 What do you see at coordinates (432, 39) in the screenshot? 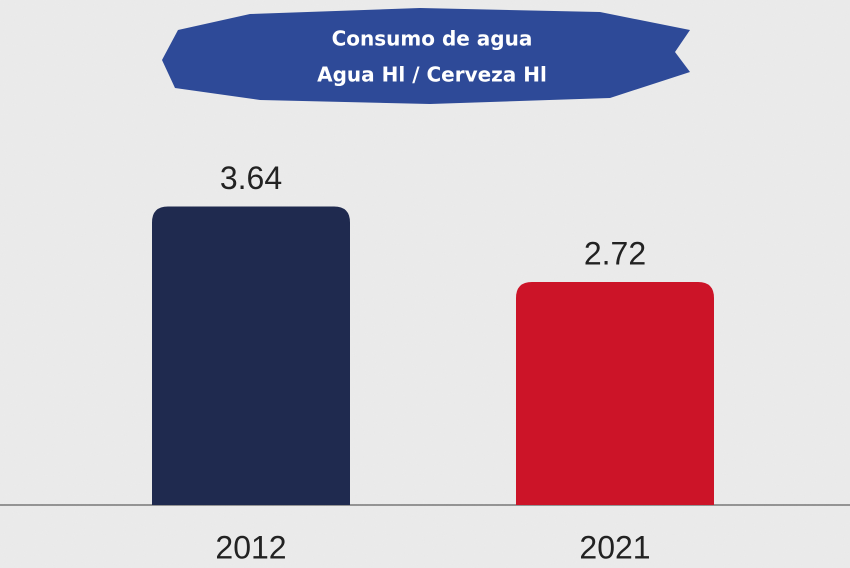
I see `chart-title: Consumo de agua` at bounding box center [432, 39].